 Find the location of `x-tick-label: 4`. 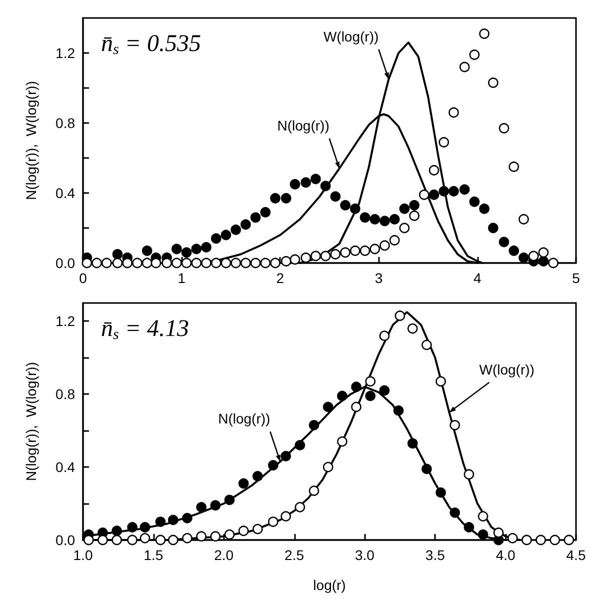

x-tick-label: 4 is located at coordinates (478, 278).